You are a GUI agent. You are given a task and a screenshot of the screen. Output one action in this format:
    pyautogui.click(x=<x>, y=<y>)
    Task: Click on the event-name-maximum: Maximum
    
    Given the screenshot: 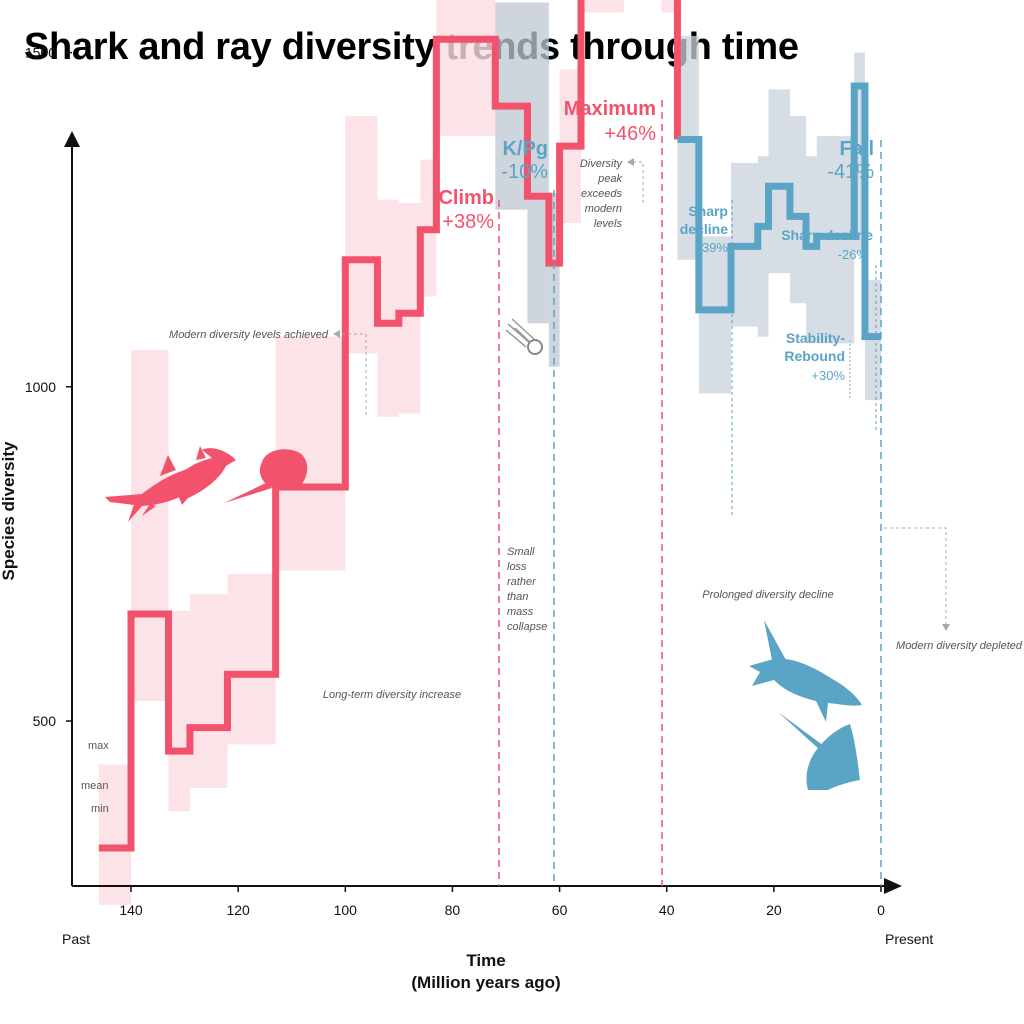 What is the action you would take?
    pyautogui.click(x=610, y=109)
    